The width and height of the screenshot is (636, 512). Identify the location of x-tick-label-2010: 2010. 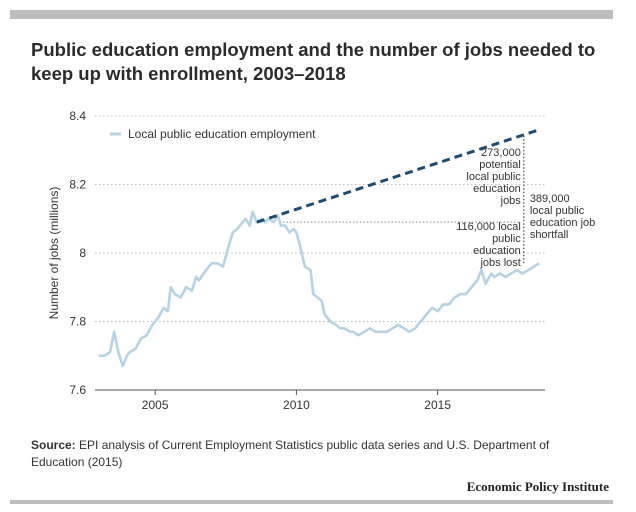
(296, 405).